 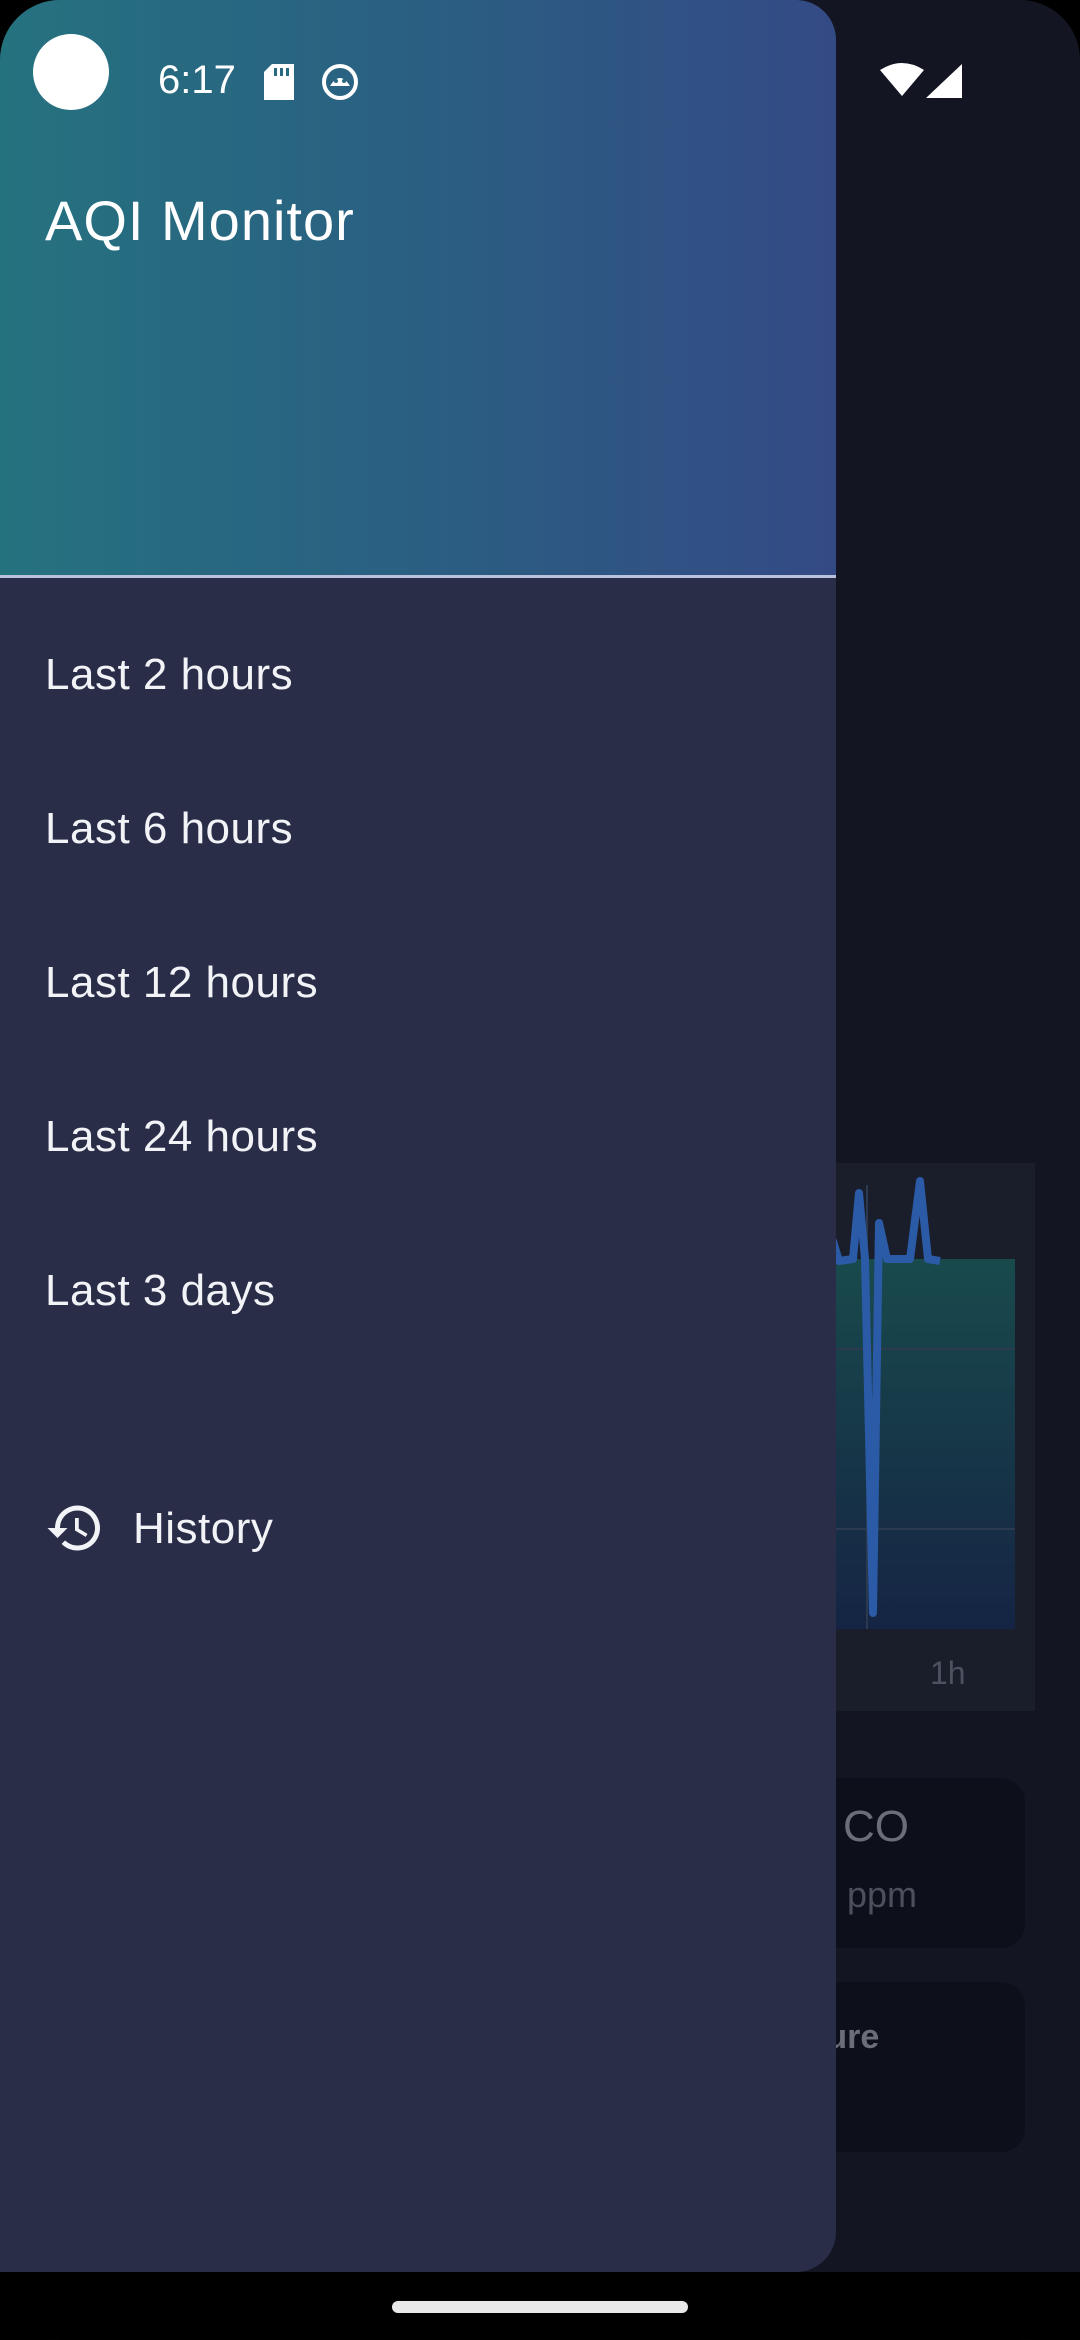 I want to click on menu-item-last-24-hours: Last 24 hours, so click(x=182, y=1136).